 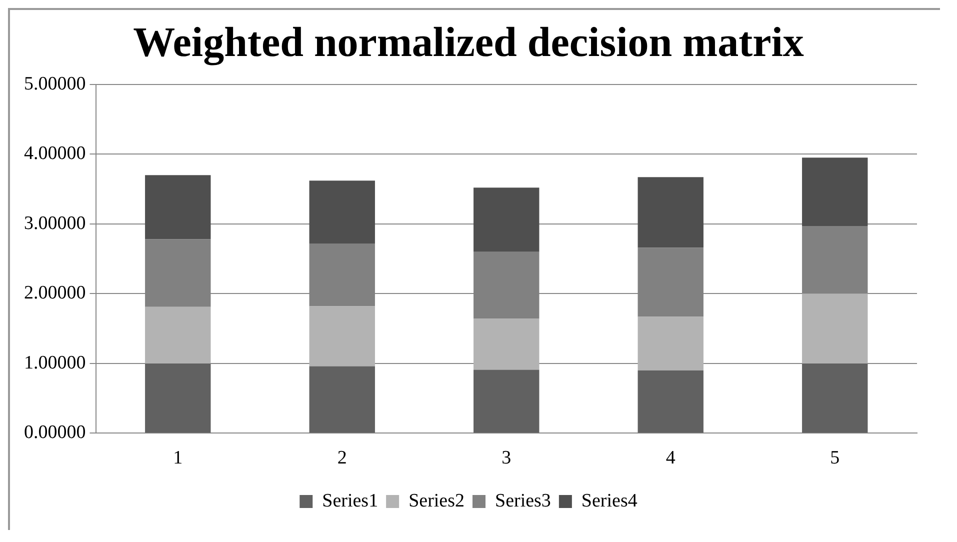 I want to click on y-tick-label: 0.00000, so click(x=55, y=433).